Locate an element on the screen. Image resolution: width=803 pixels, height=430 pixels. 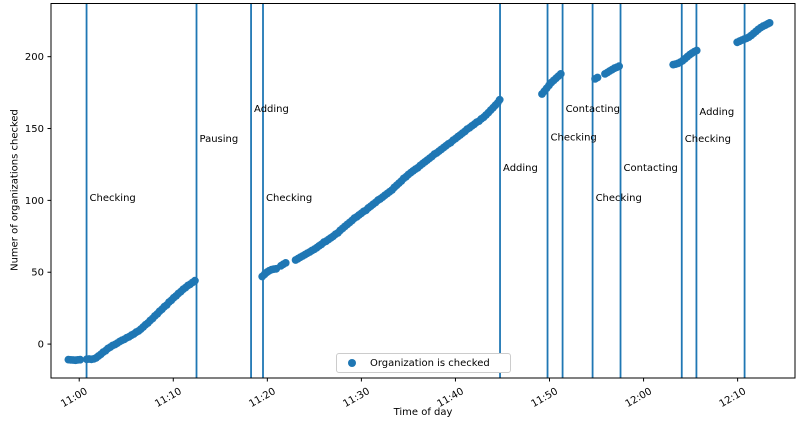
x-tick-label: 11:50 is located at coordinates (545, 398).